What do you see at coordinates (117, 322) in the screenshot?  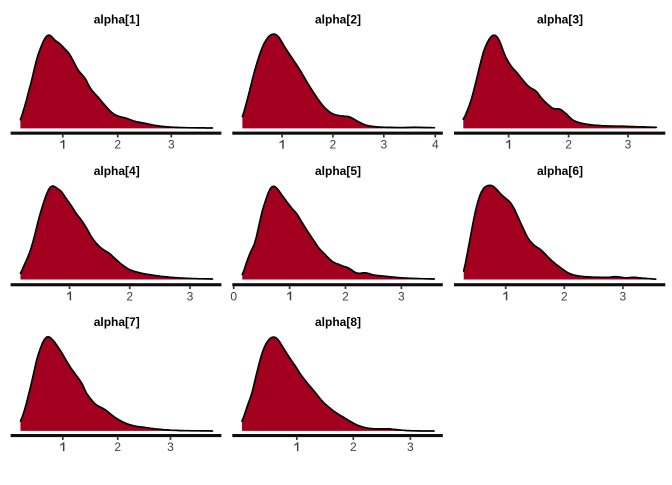 I see `svg-text: alpha[7]` at bounding box center [117, 322].